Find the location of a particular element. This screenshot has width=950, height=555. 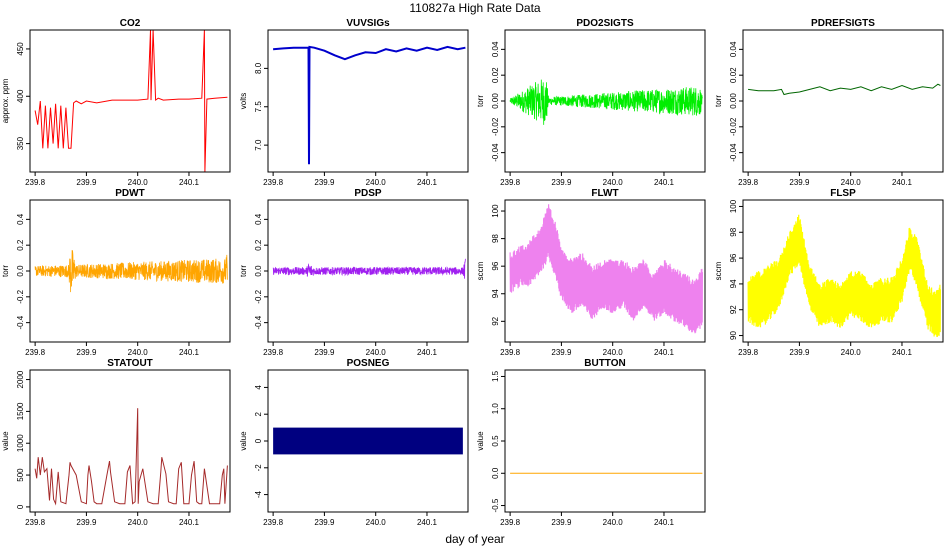

y-tick-label: 1000 is located at coordinates (20, 443).